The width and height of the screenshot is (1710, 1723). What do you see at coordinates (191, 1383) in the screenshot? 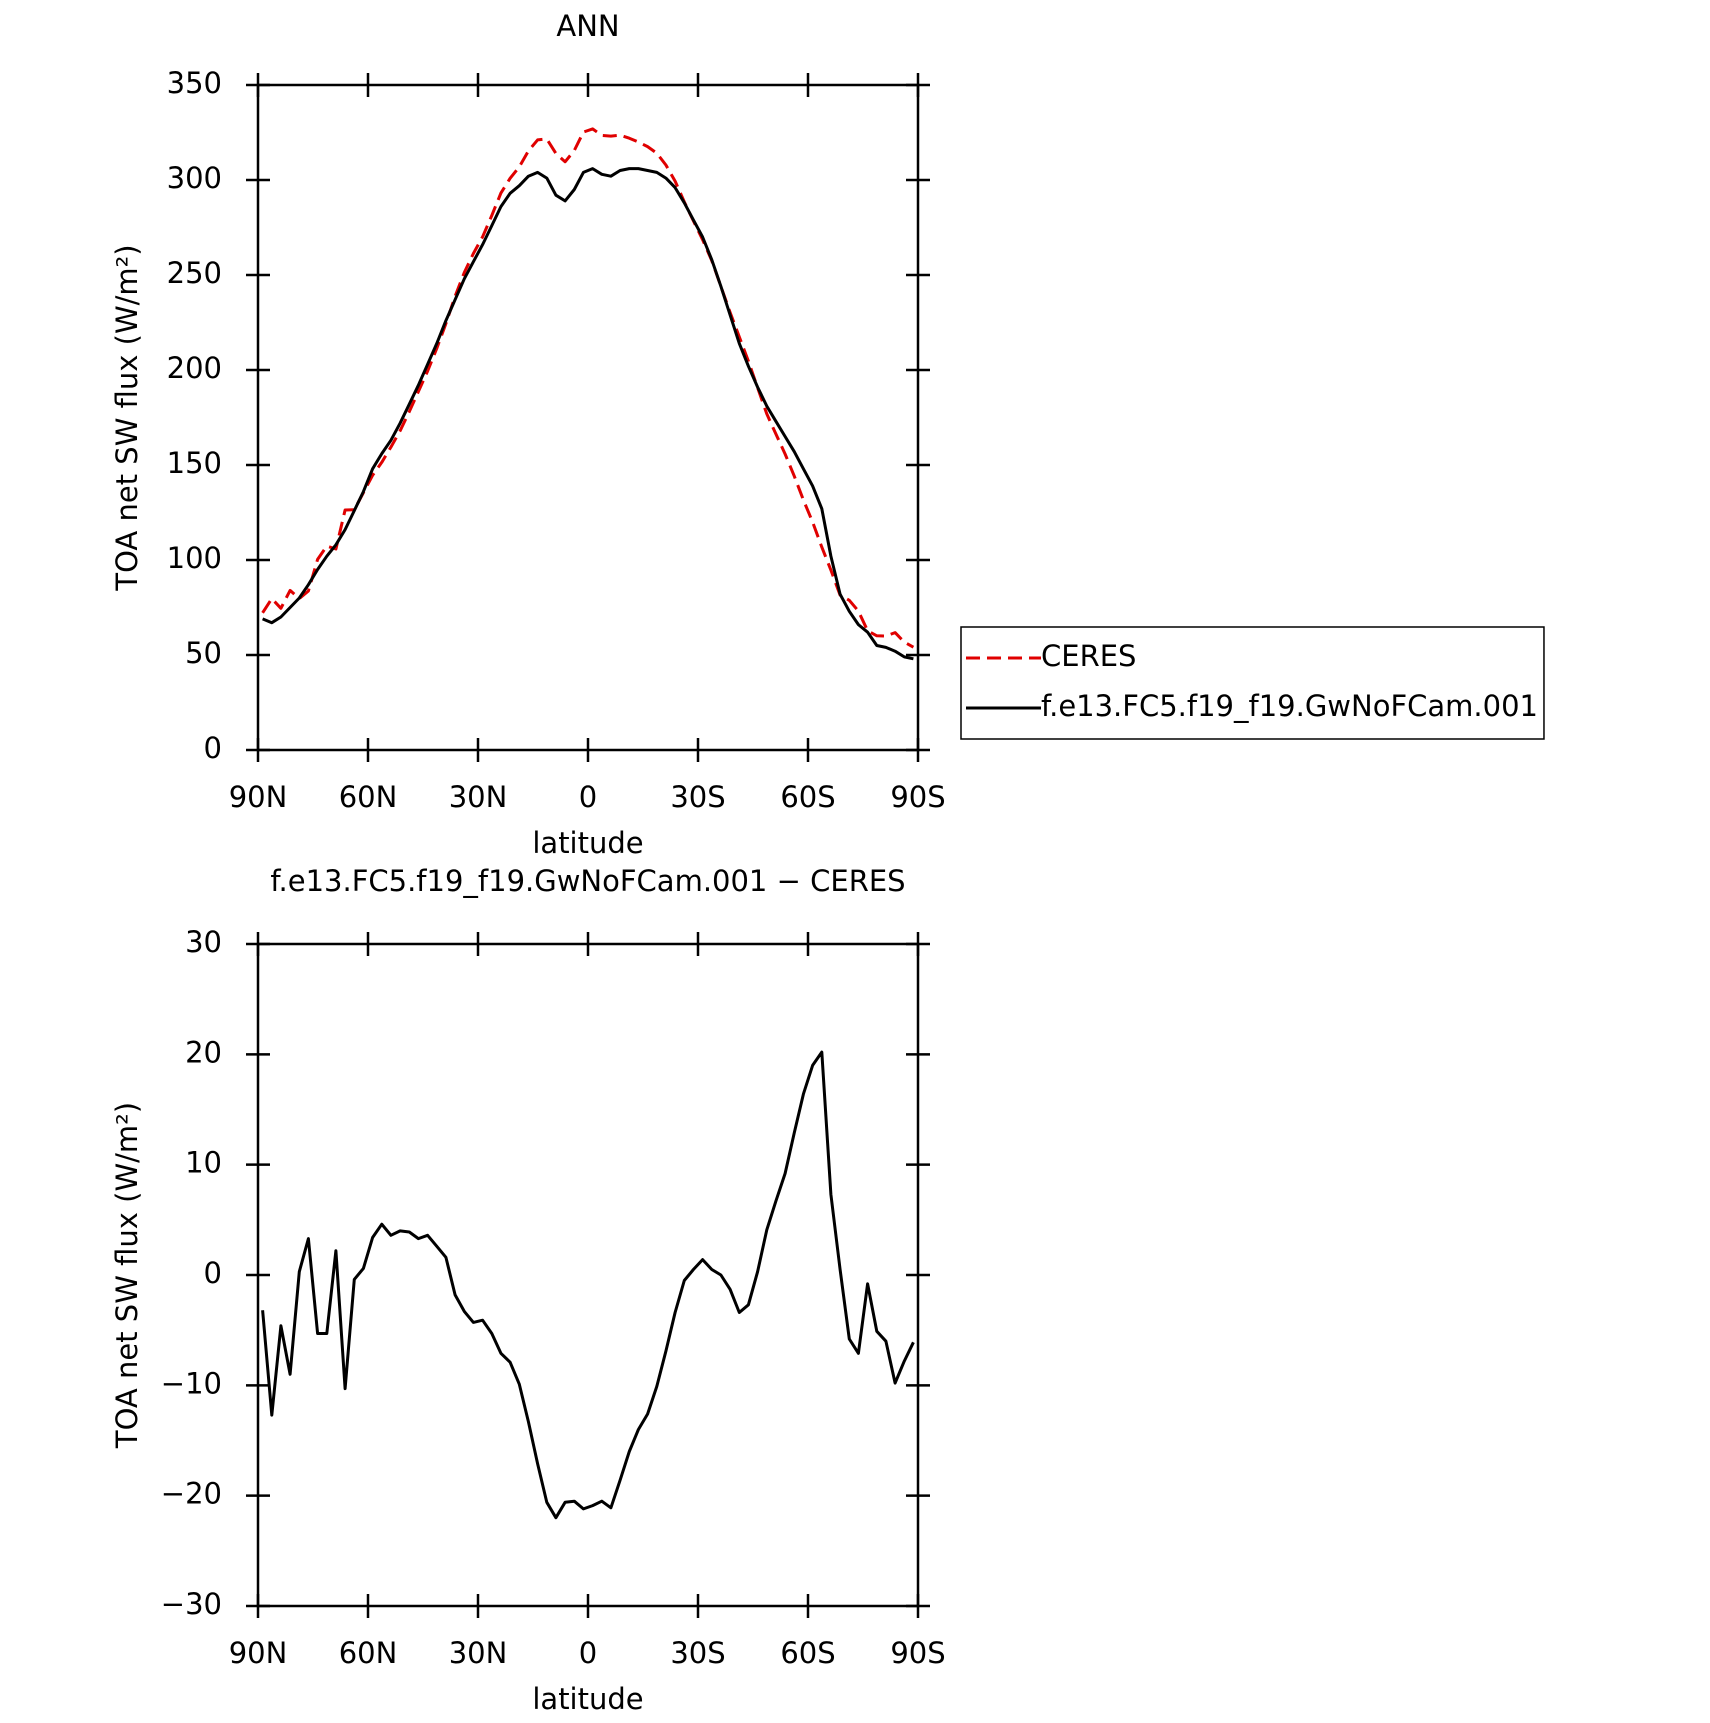
I see `y-tick-label: −10` at bounding box center [191, 1383].